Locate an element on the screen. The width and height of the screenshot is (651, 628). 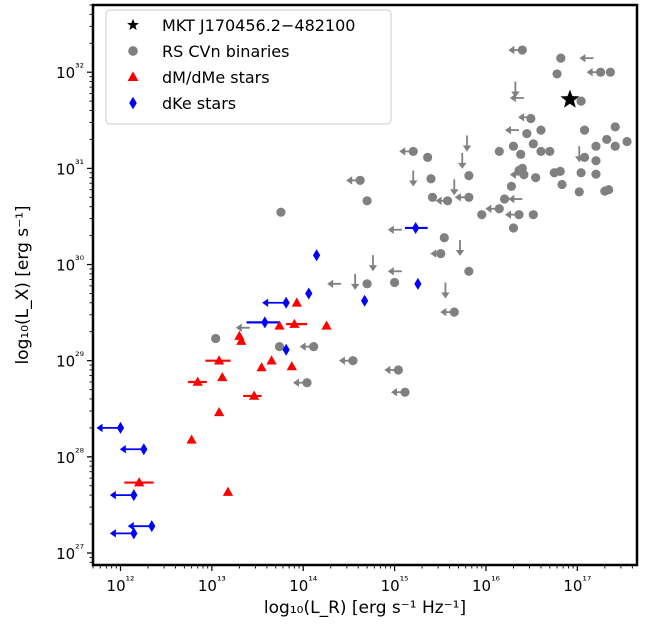
legend-marker-circle is located at coordinates (133, 51).